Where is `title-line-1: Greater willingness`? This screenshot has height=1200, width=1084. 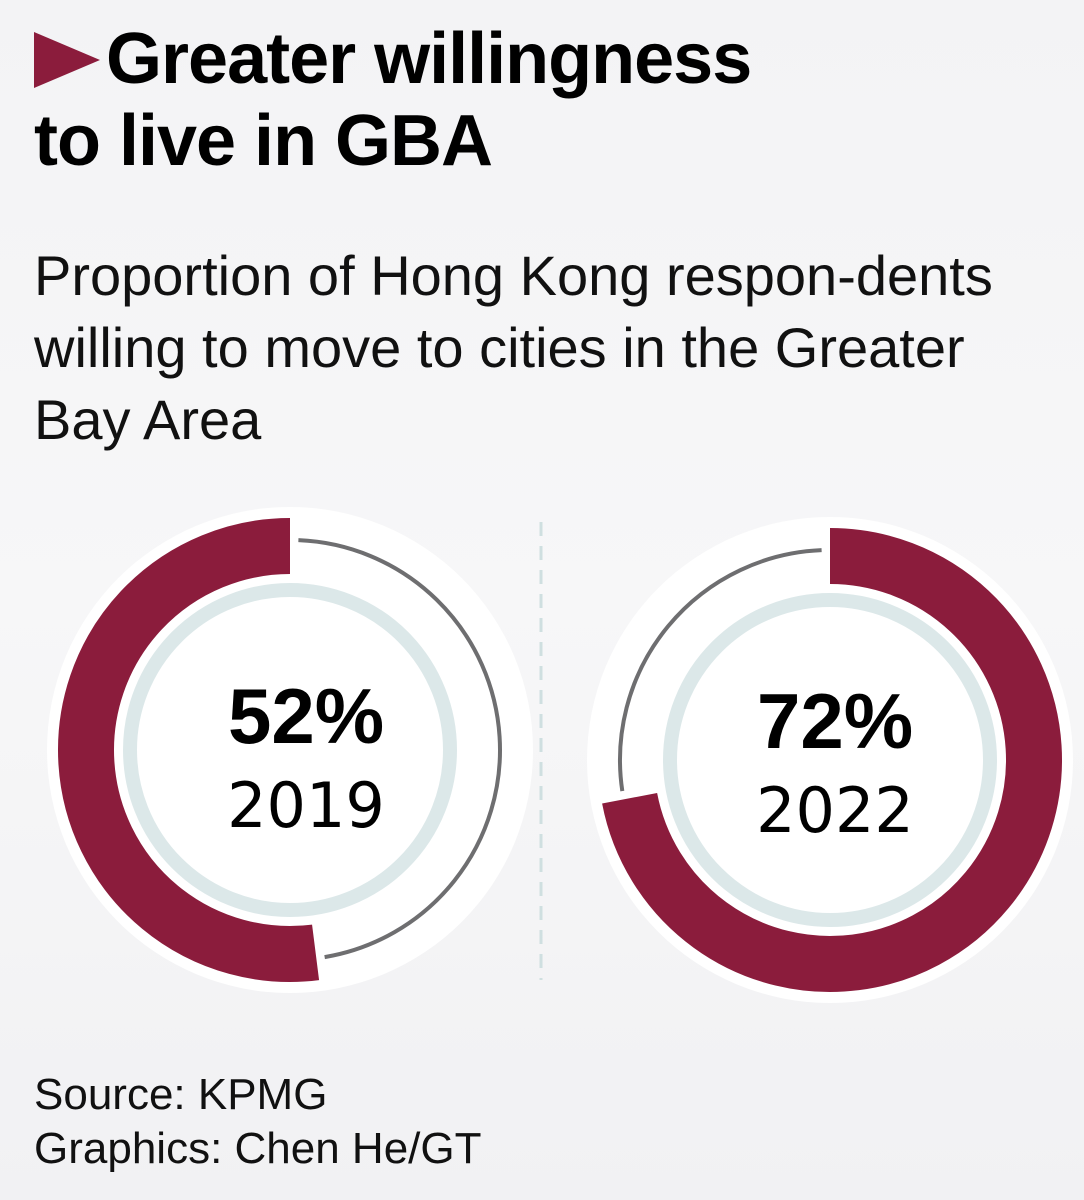
title-line-1: Greater willingness is located at coordinates (429, 59).